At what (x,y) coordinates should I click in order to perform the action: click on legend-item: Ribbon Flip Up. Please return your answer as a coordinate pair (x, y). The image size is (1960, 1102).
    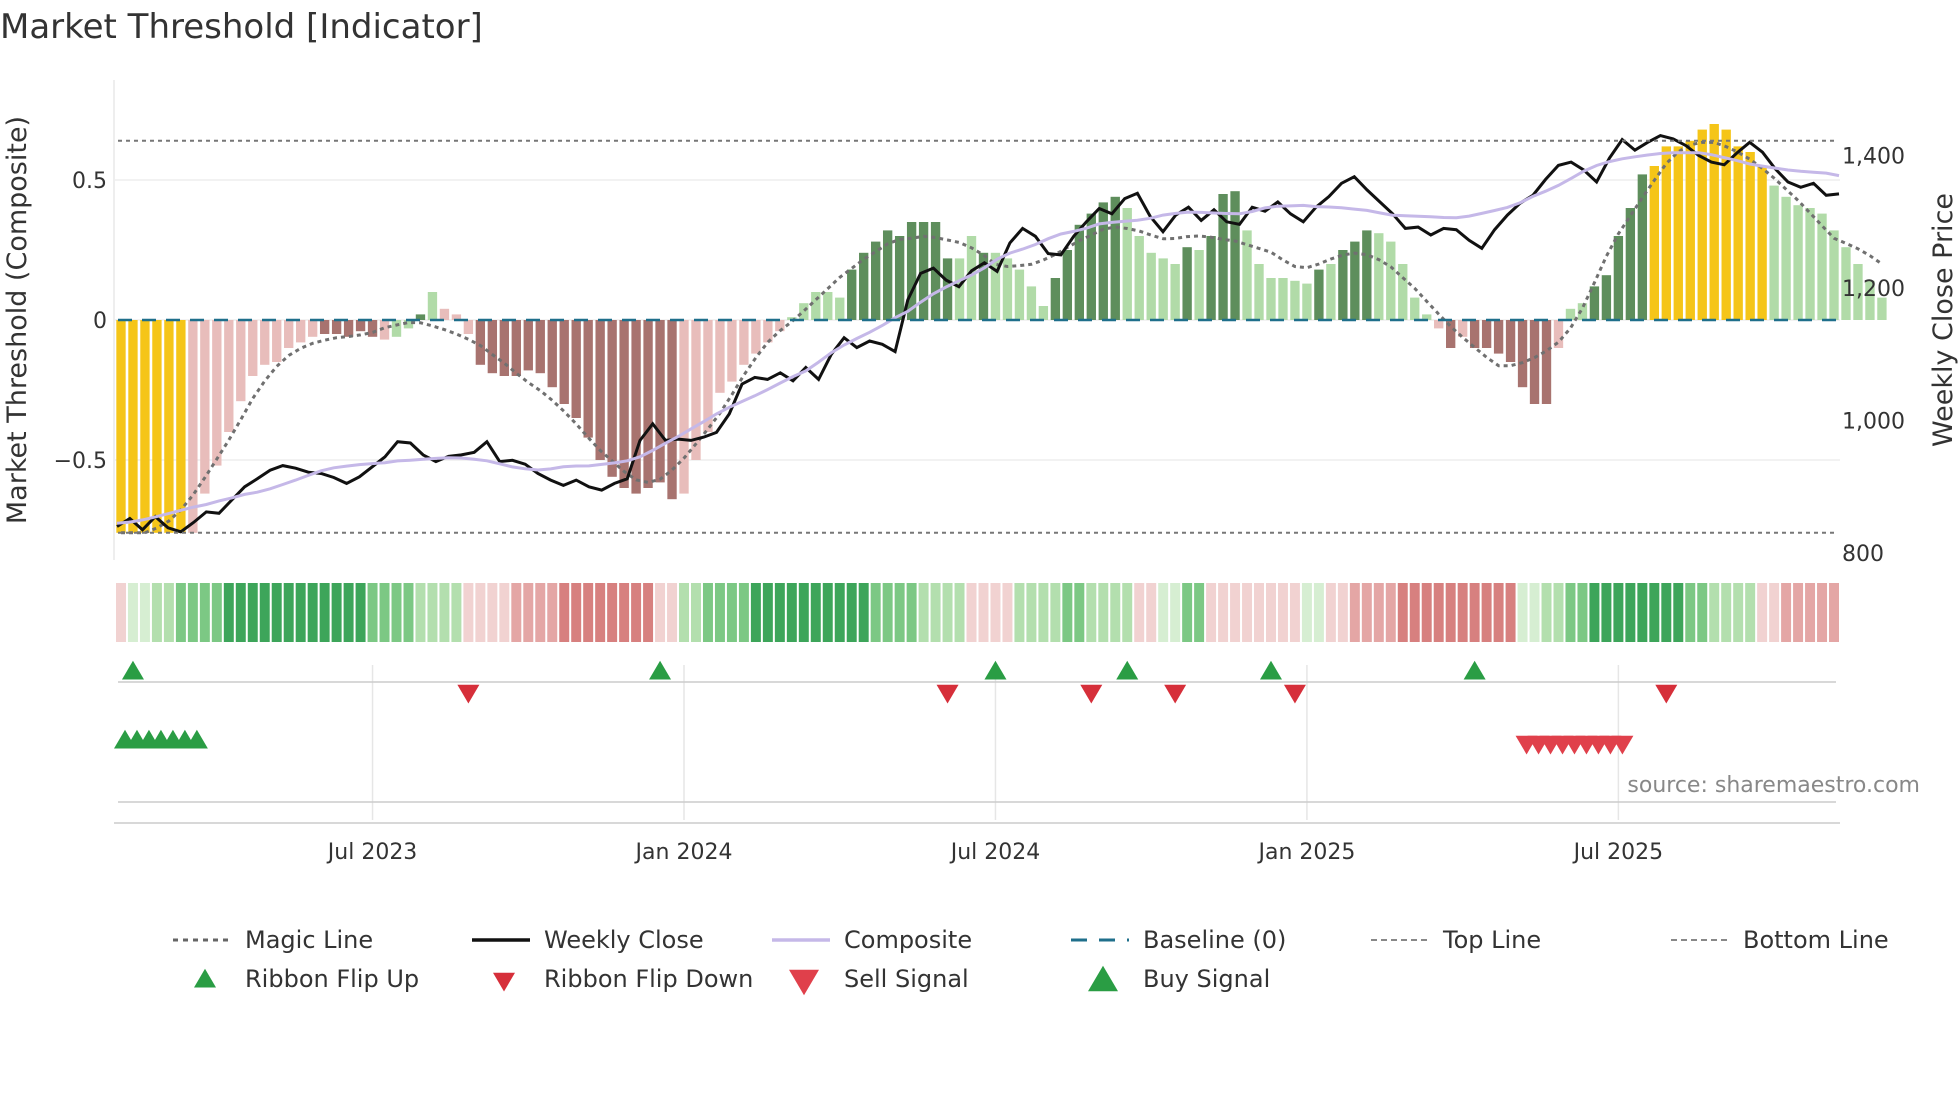
    Looking at the image, I should click on (306, 979).